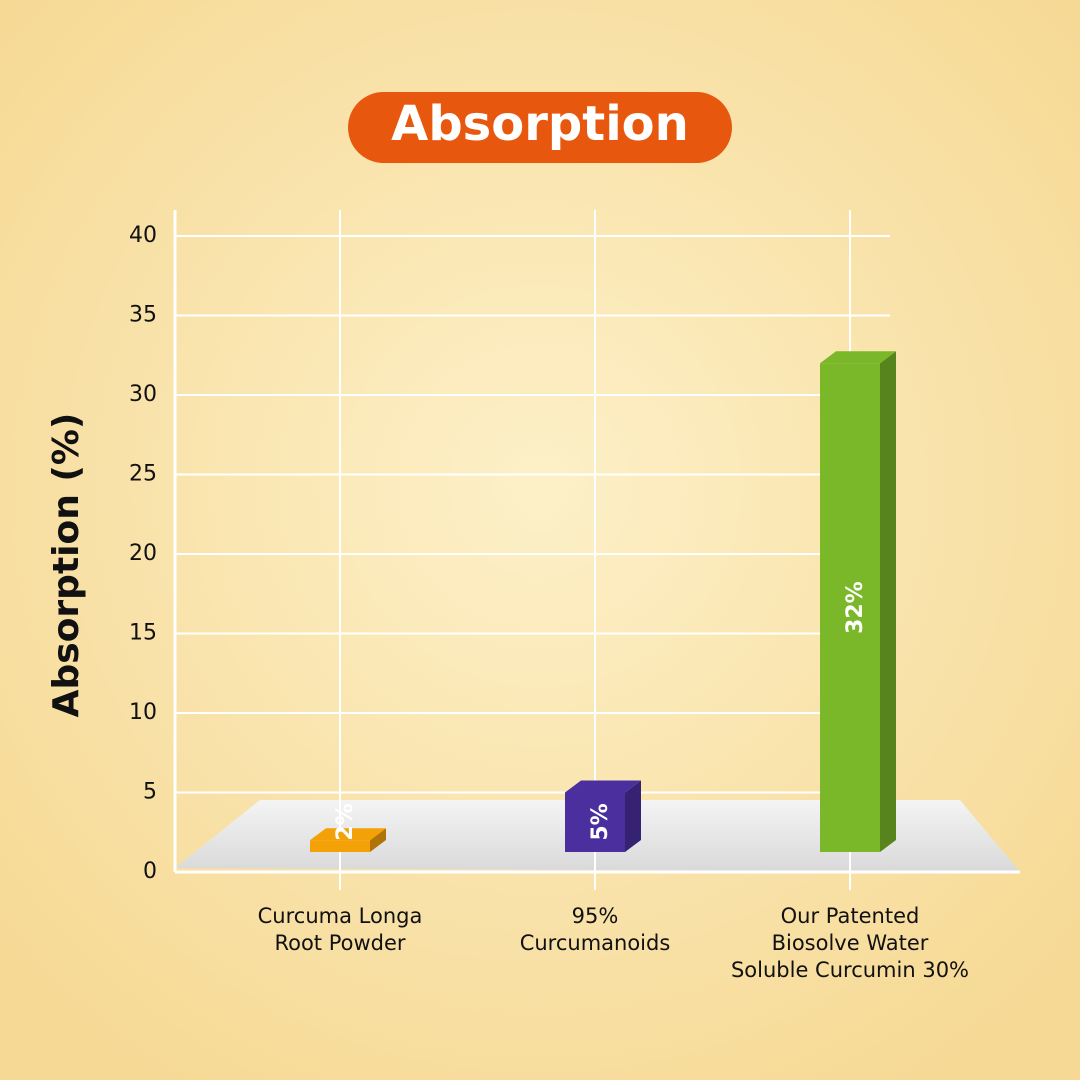 The height and width of the screenshot is (1080, 1080). I want to click on y-tick-label: 5, so click(150, 792).